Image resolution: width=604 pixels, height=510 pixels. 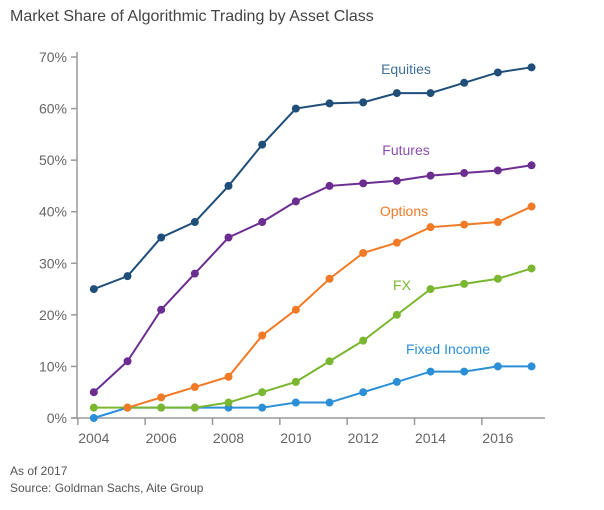 What do you see at coordinates (53, 160) in the screenshot?
I see `y-tick-label: 50%` at bounding box center [53, 160].